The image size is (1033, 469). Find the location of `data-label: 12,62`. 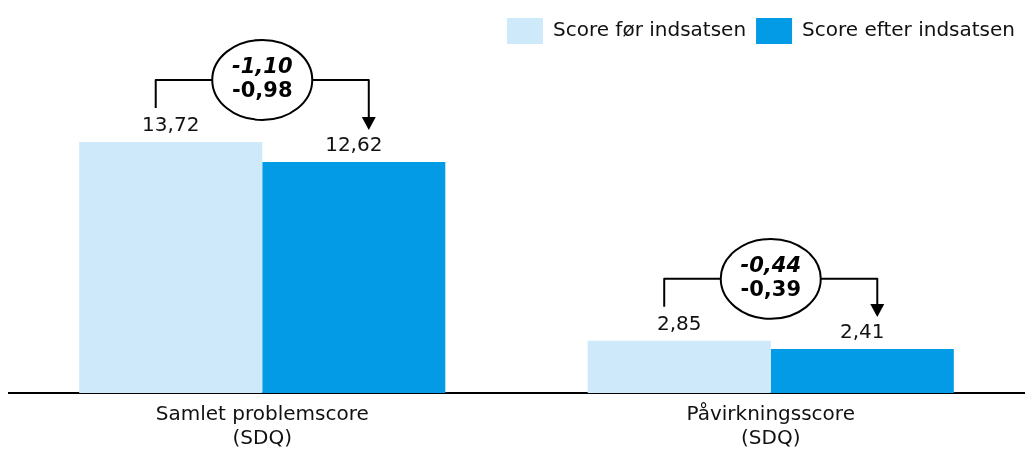

data-label: 12,62 is located at coordinates (354, 144).